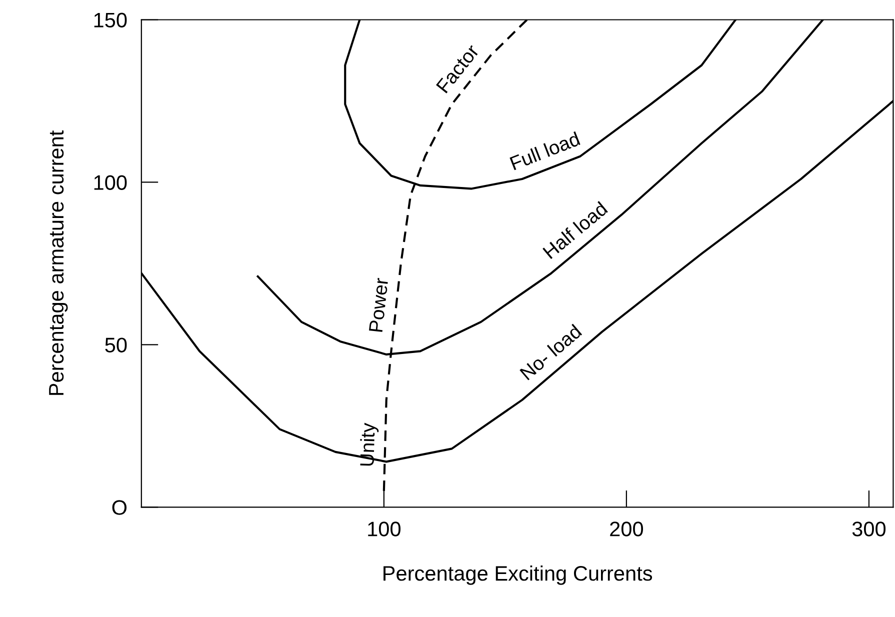 Image resolution: width=895 pixels, height=617 pixels. Describe the element at coordinates (869, 529) in the screenshot. I see `x-tick-label: 300` at that location.